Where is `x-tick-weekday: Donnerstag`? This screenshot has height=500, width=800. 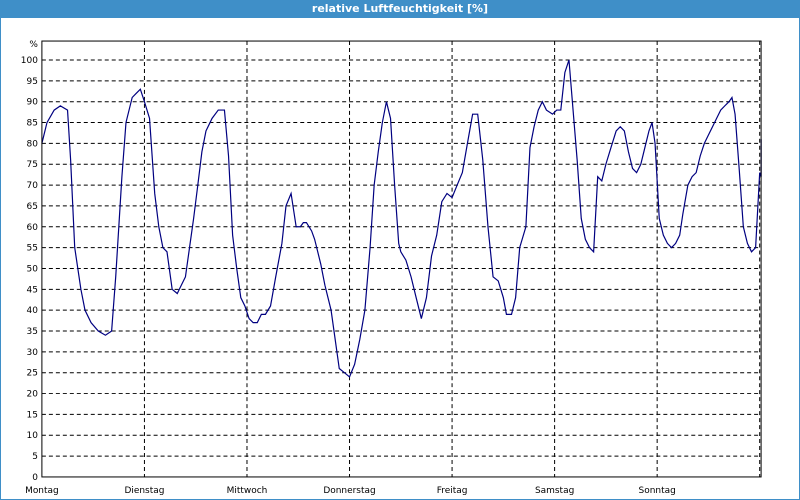
x-tick-weekday: Donnerstag is located at coordinates (349, 491).